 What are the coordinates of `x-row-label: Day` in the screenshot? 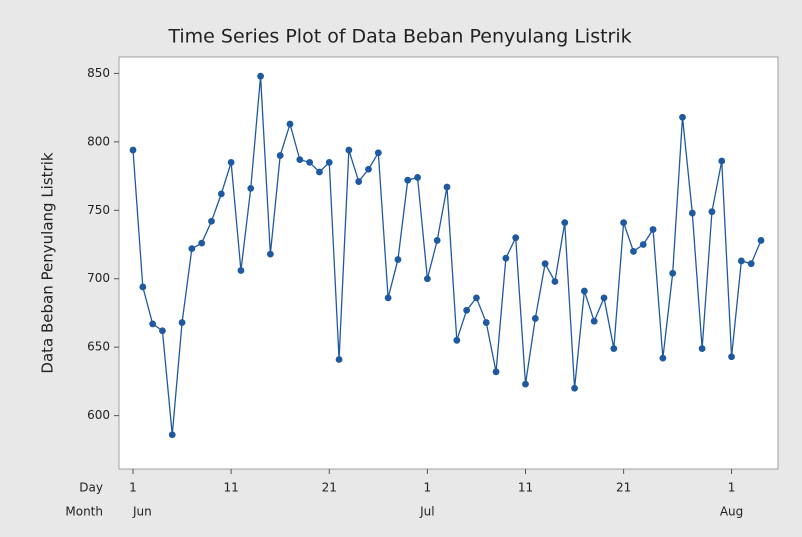 It's located at (91, 488).